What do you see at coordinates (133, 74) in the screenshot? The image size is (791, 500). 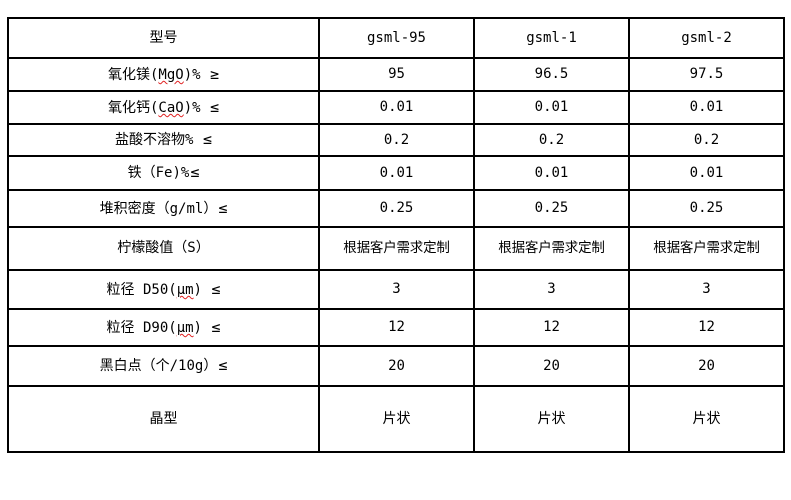 I see `parameter-text-prefix: 氧化镁(` at bounding box center [133, 74].